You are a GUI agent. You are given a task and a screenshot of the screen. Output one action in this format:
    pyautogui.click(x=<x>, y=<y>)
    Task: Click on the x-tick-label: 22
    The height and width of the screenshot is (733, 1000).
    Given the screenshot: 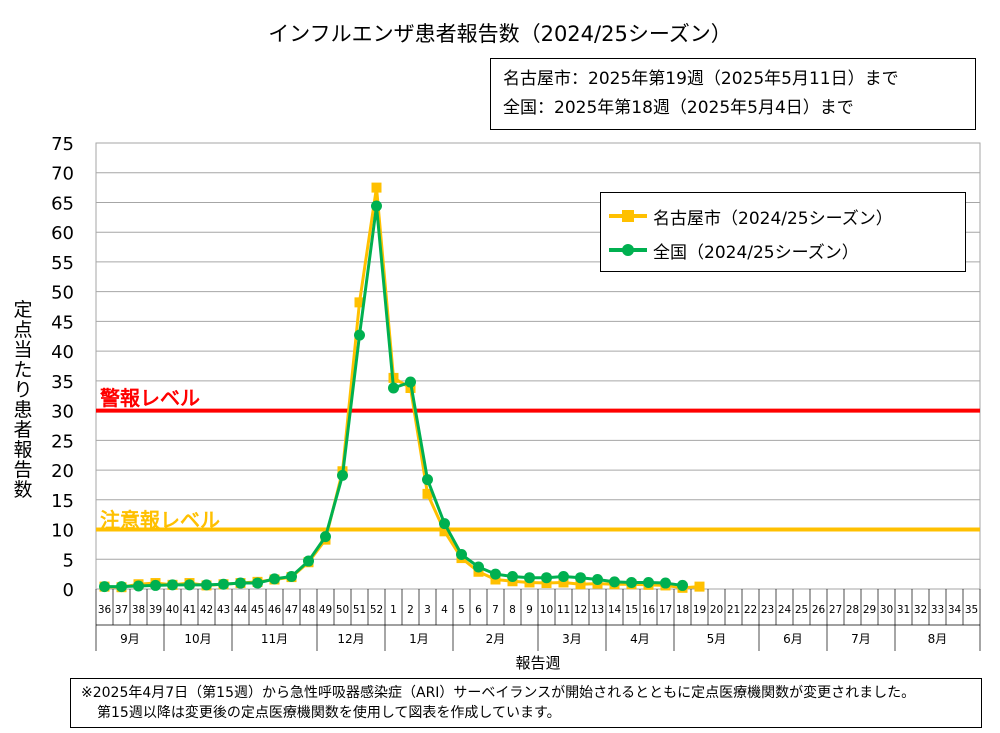 What is the action you would take?
    pyautogui.click(x=750, y=610)
    